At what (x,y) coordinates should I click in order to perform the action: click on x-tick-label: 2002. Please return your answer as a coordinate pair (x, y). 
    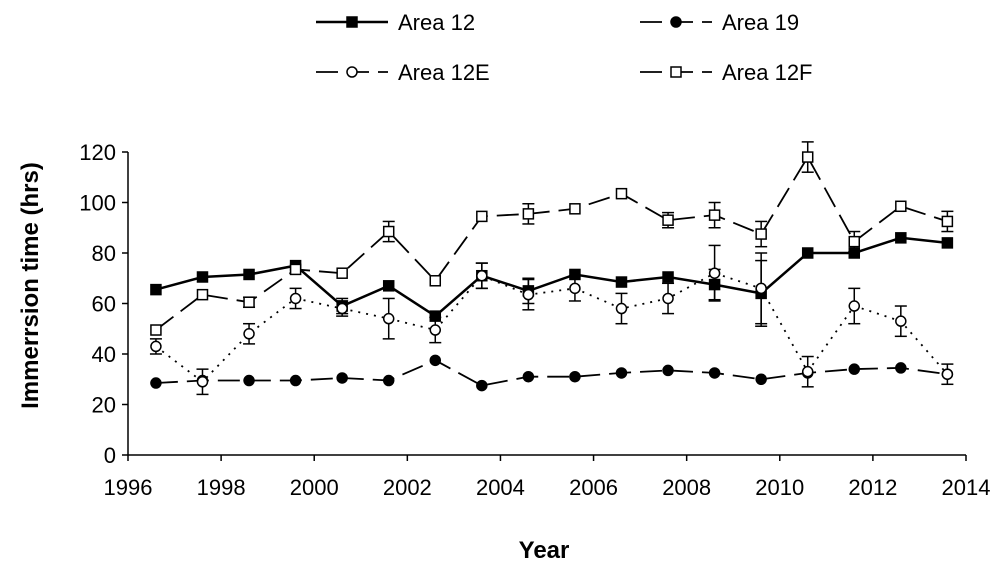
    Looking at the image, I should click on (407, 487).